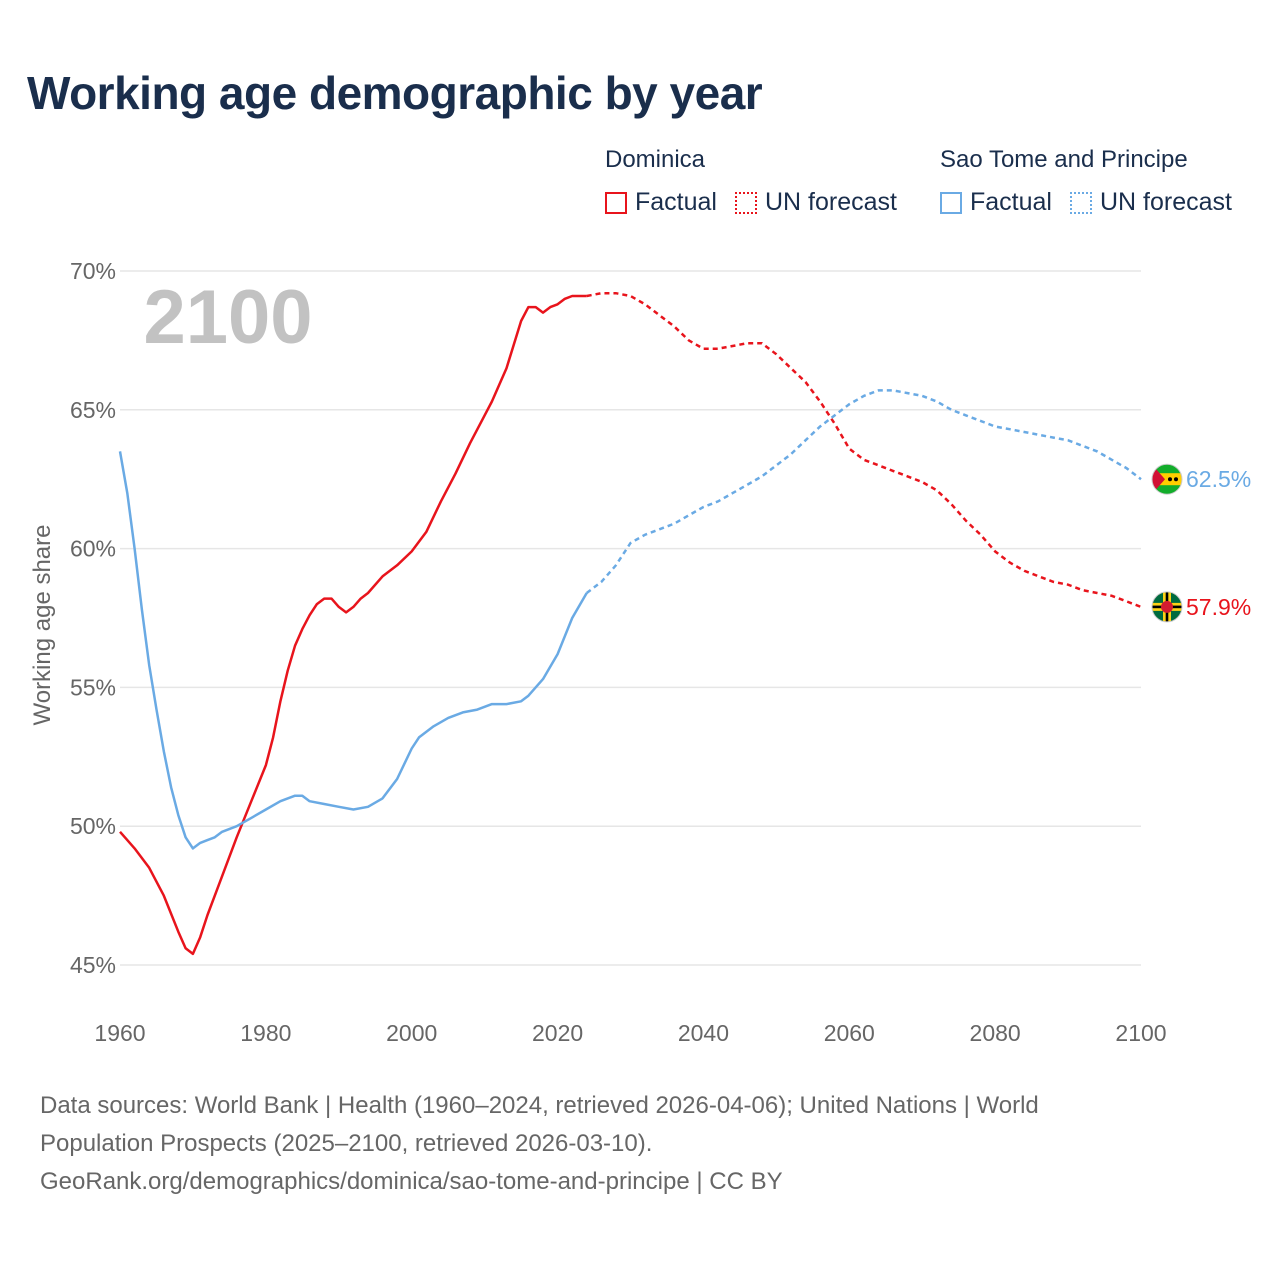  I want to click on x-tick-label: 2080, so click(995, 1033).